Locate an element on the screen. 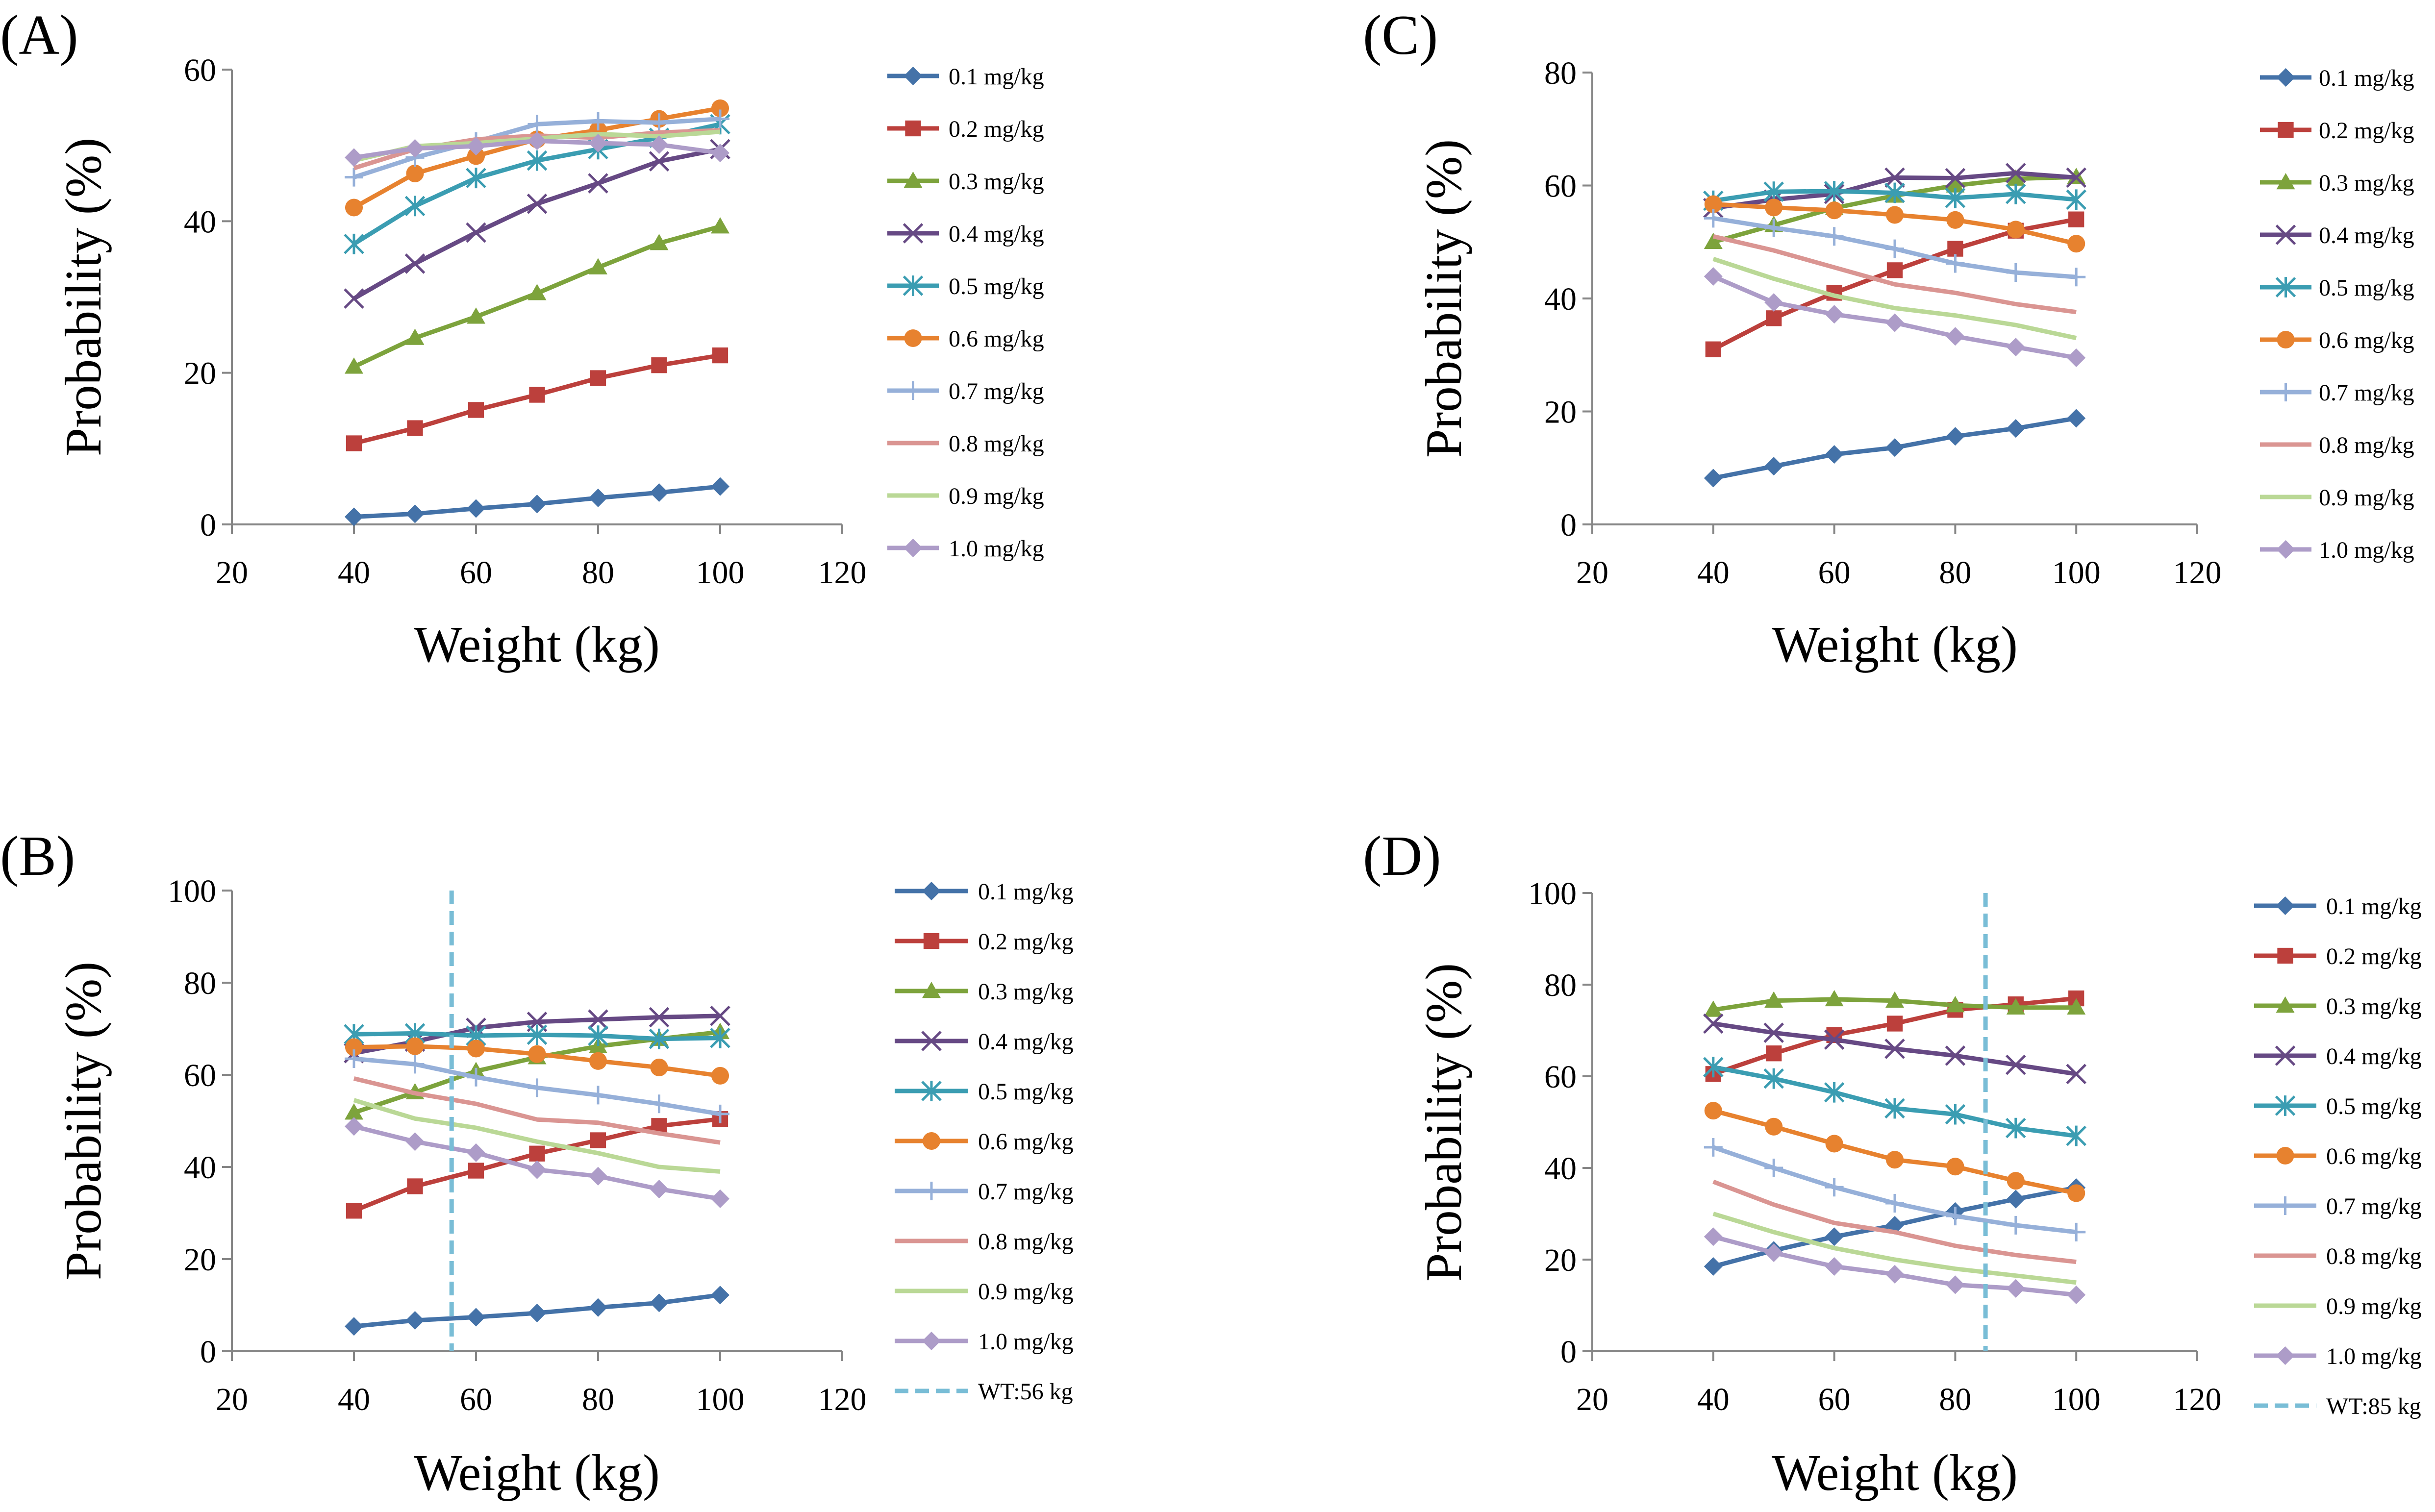 This screenshot has height=1512, width=2435. legend-entry: 0.7 mg/kg is located at coordinates (996, 391).